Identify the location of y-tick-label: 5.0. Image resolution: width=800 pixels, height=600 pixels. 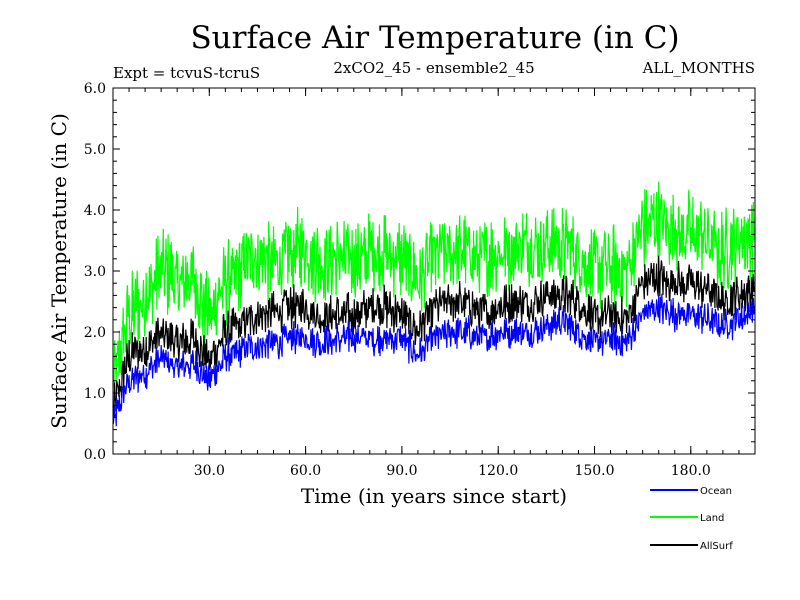
(95, 150).